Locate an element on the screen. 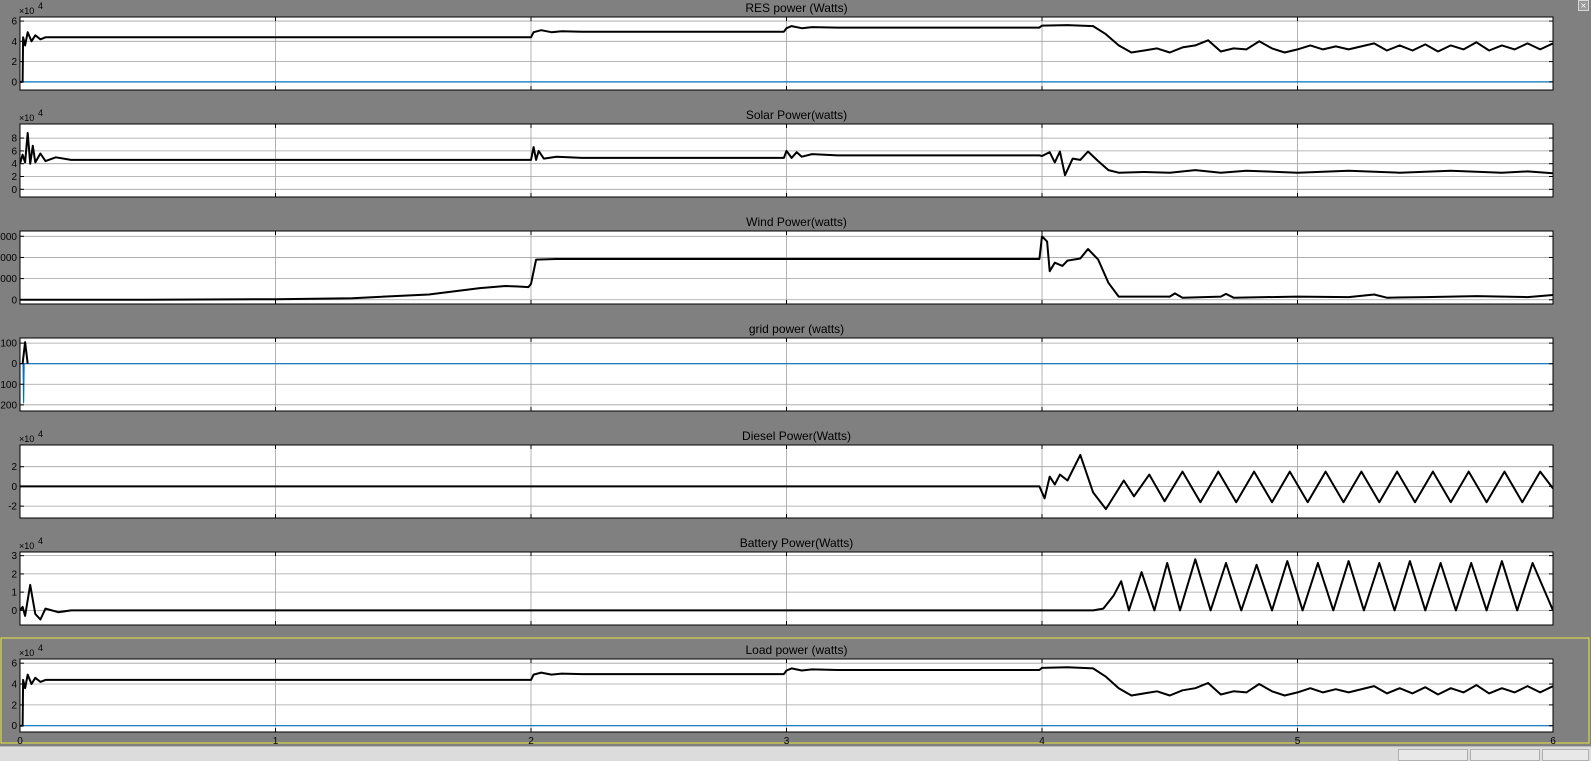 The width and height of the screenshot is (1591, 761). scope-panel: 0 2 4 6 Load power (watts) ×10 4 0 1 2 3 4 5 6 is located at coordinates (783, 695).